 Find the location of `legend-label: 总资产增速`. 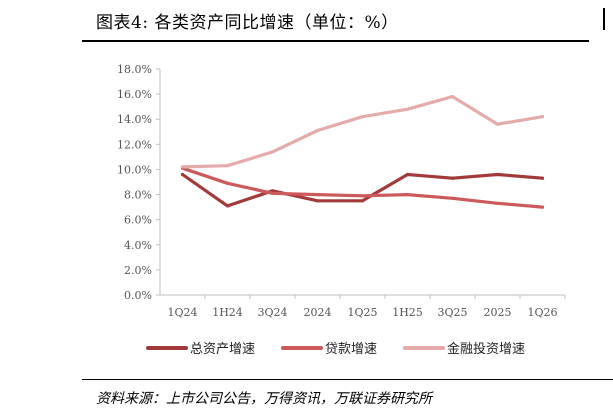

legend-label: 总资产增速 is located at coordinates (222, 349).